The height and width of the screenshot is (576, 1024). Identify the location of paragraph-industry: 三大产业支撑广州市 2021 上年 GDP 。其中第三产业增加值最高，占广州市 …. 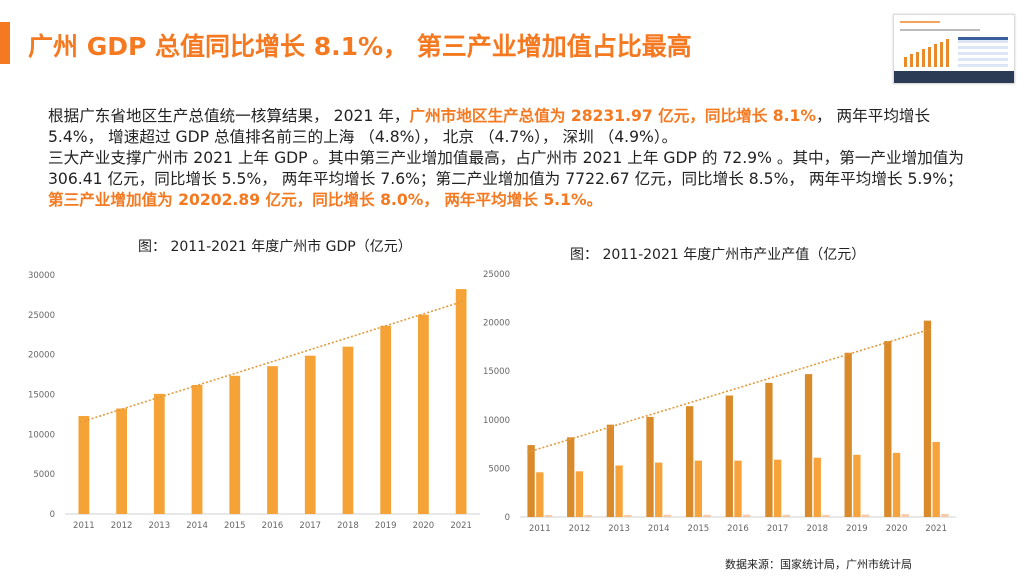
(506, 179).